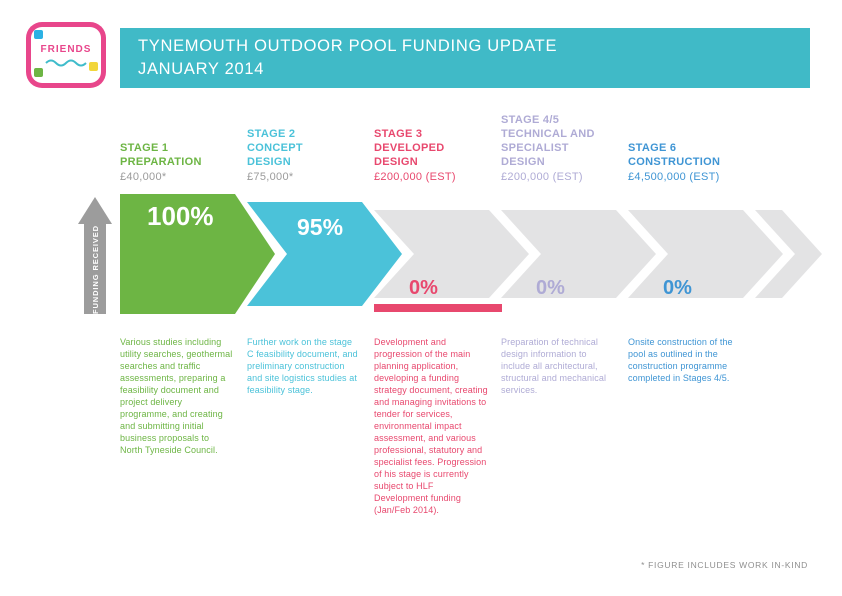  What do you see at coordinates (275, 148) in the screenshot?
I see `stage-2-title: STAGE 2 CONCEPT DESIGN` at bounding box center [275, 148].